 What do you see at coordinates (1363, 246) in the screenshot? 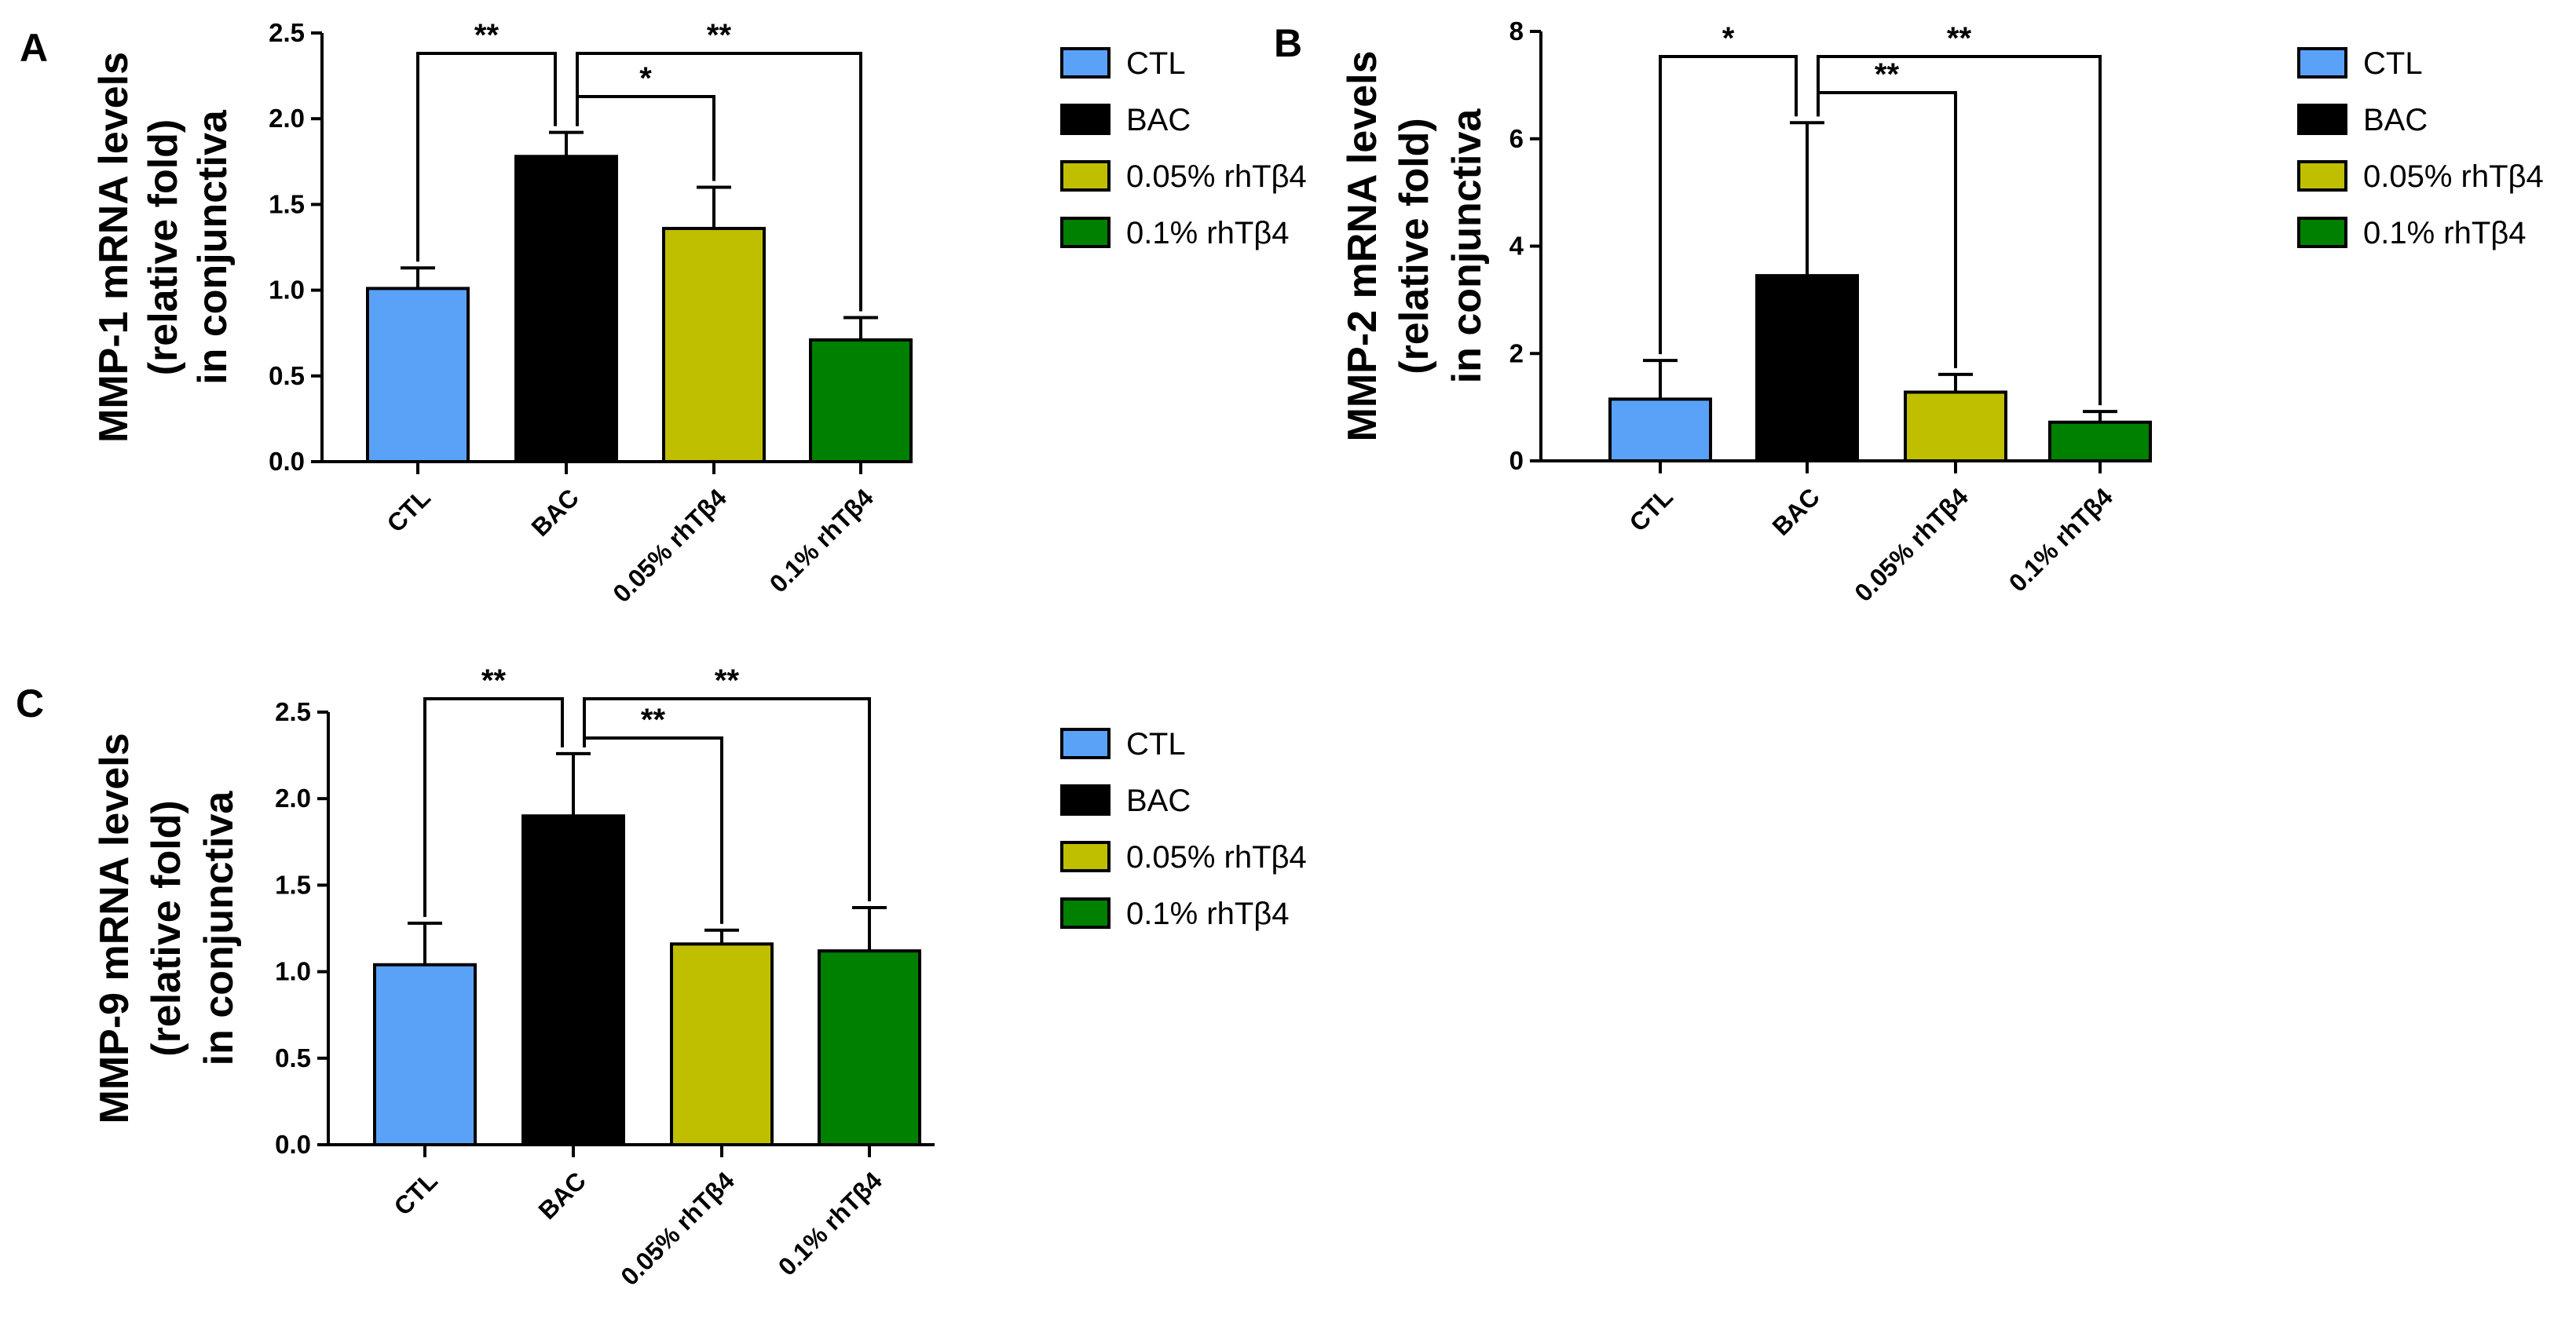
I see `y-axis-label-line: MMP-2 mRNA levels` at bounding box center [1363, 246].